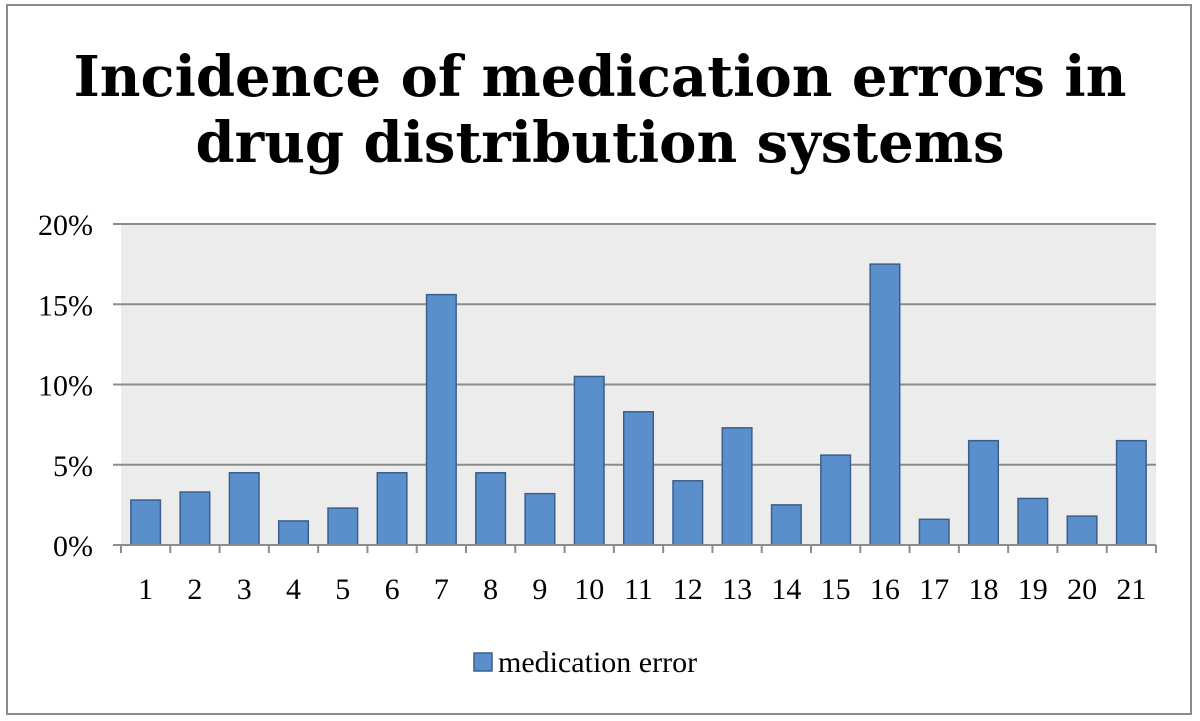 The image size is (1200, 721). Describe the element at coordinates (65, 305) in the screenshot. I see `y-tick-label: 15%` at that location.